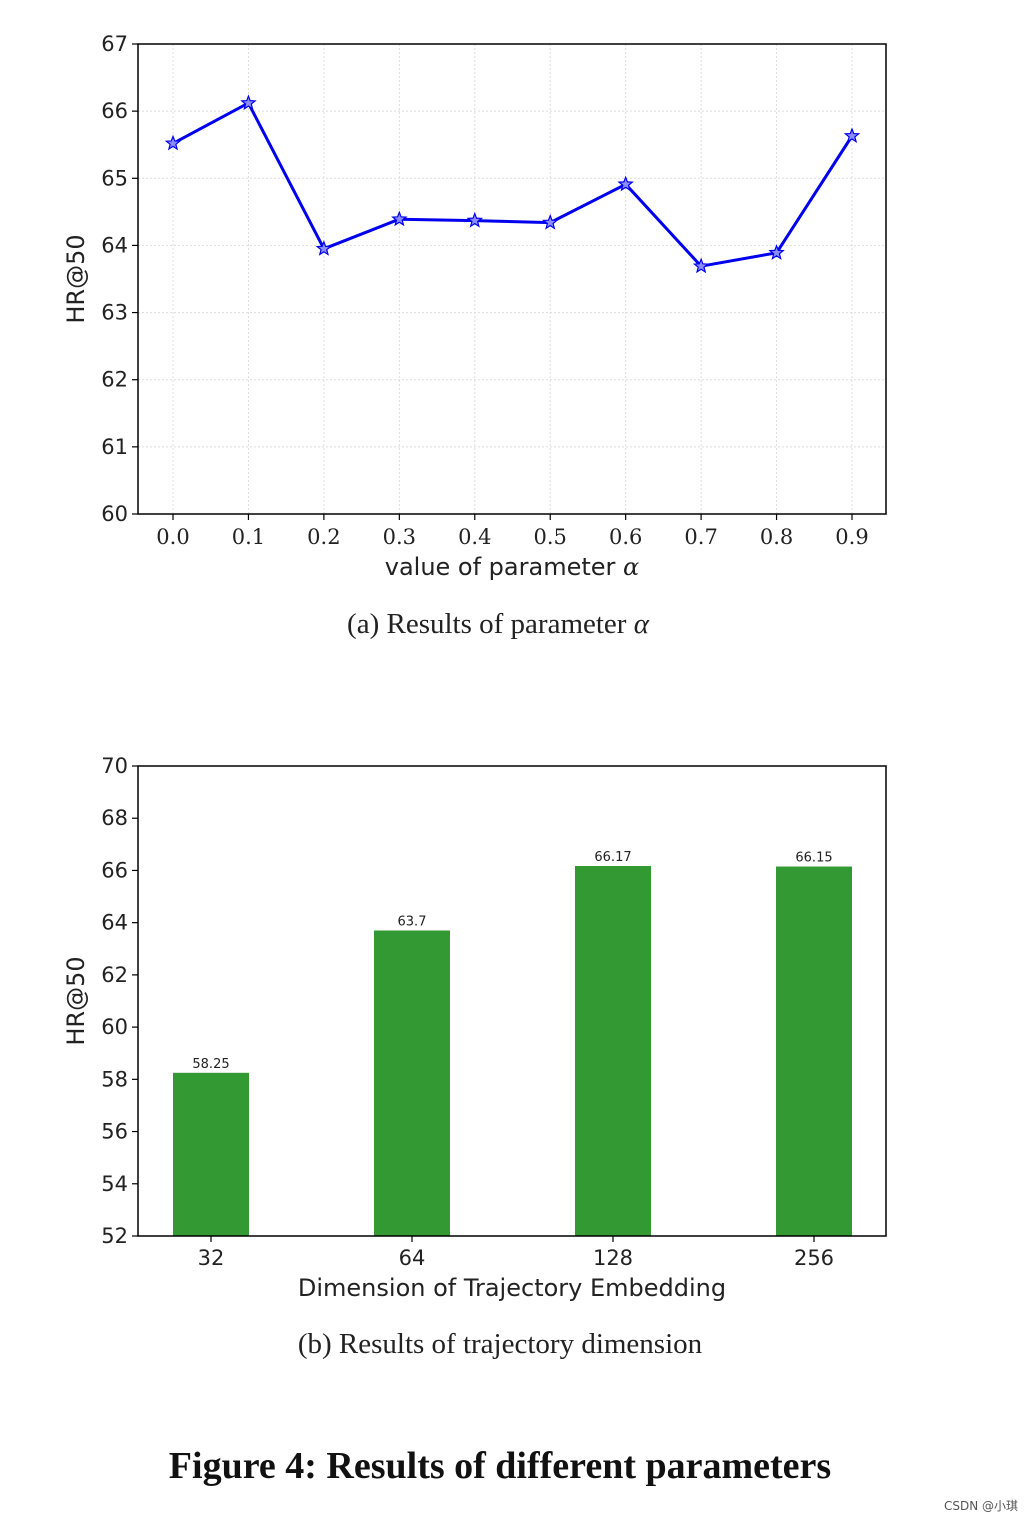 The width and height of the screenshot is (1034, 1523). What do you see at coordinates (474, 537) in the screenshot?
I see `line-chart-x-tick-label: 0.4` at bounding box center [474, 537].